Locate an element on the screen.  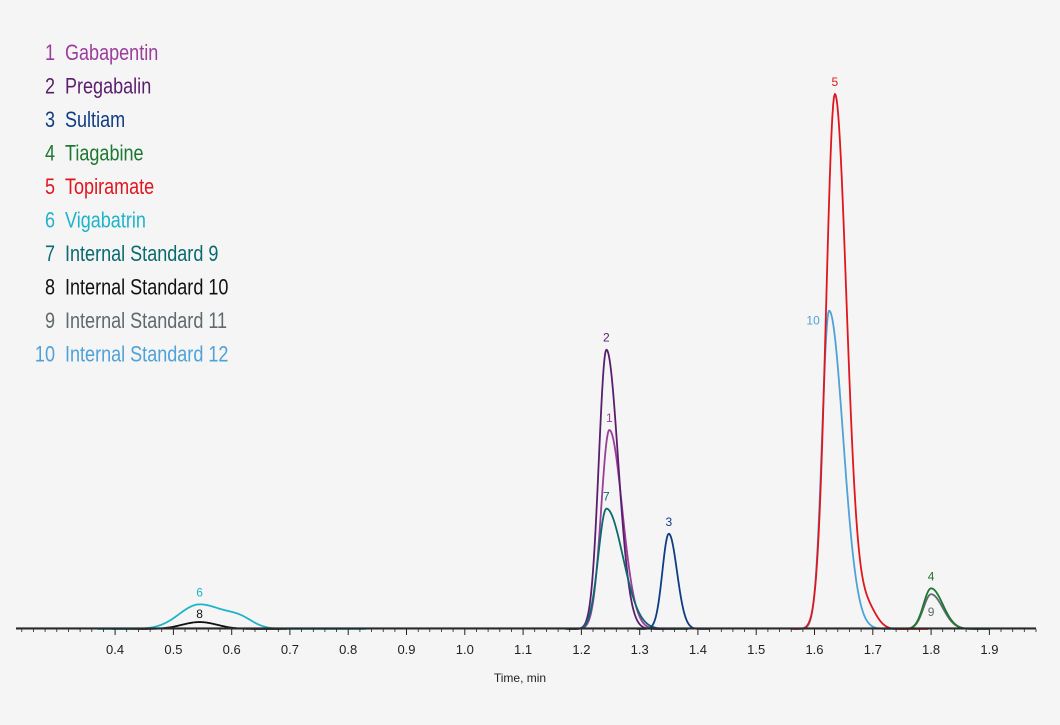
peak-label-8: 8 is located at coordinates (199, 614).